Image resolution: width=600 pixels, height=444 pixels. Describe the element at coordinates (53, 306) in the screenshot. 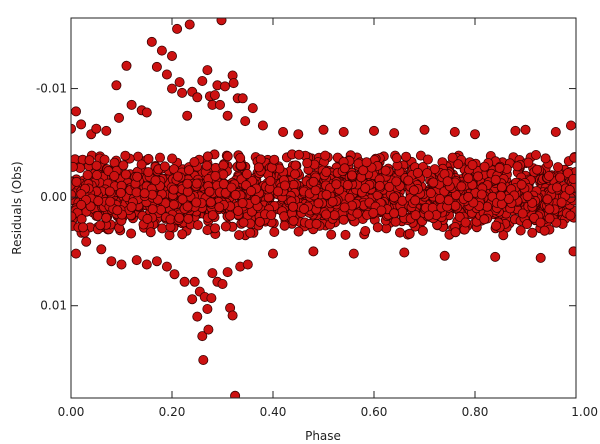

I see `y-tick-label: 0.01` at that location.